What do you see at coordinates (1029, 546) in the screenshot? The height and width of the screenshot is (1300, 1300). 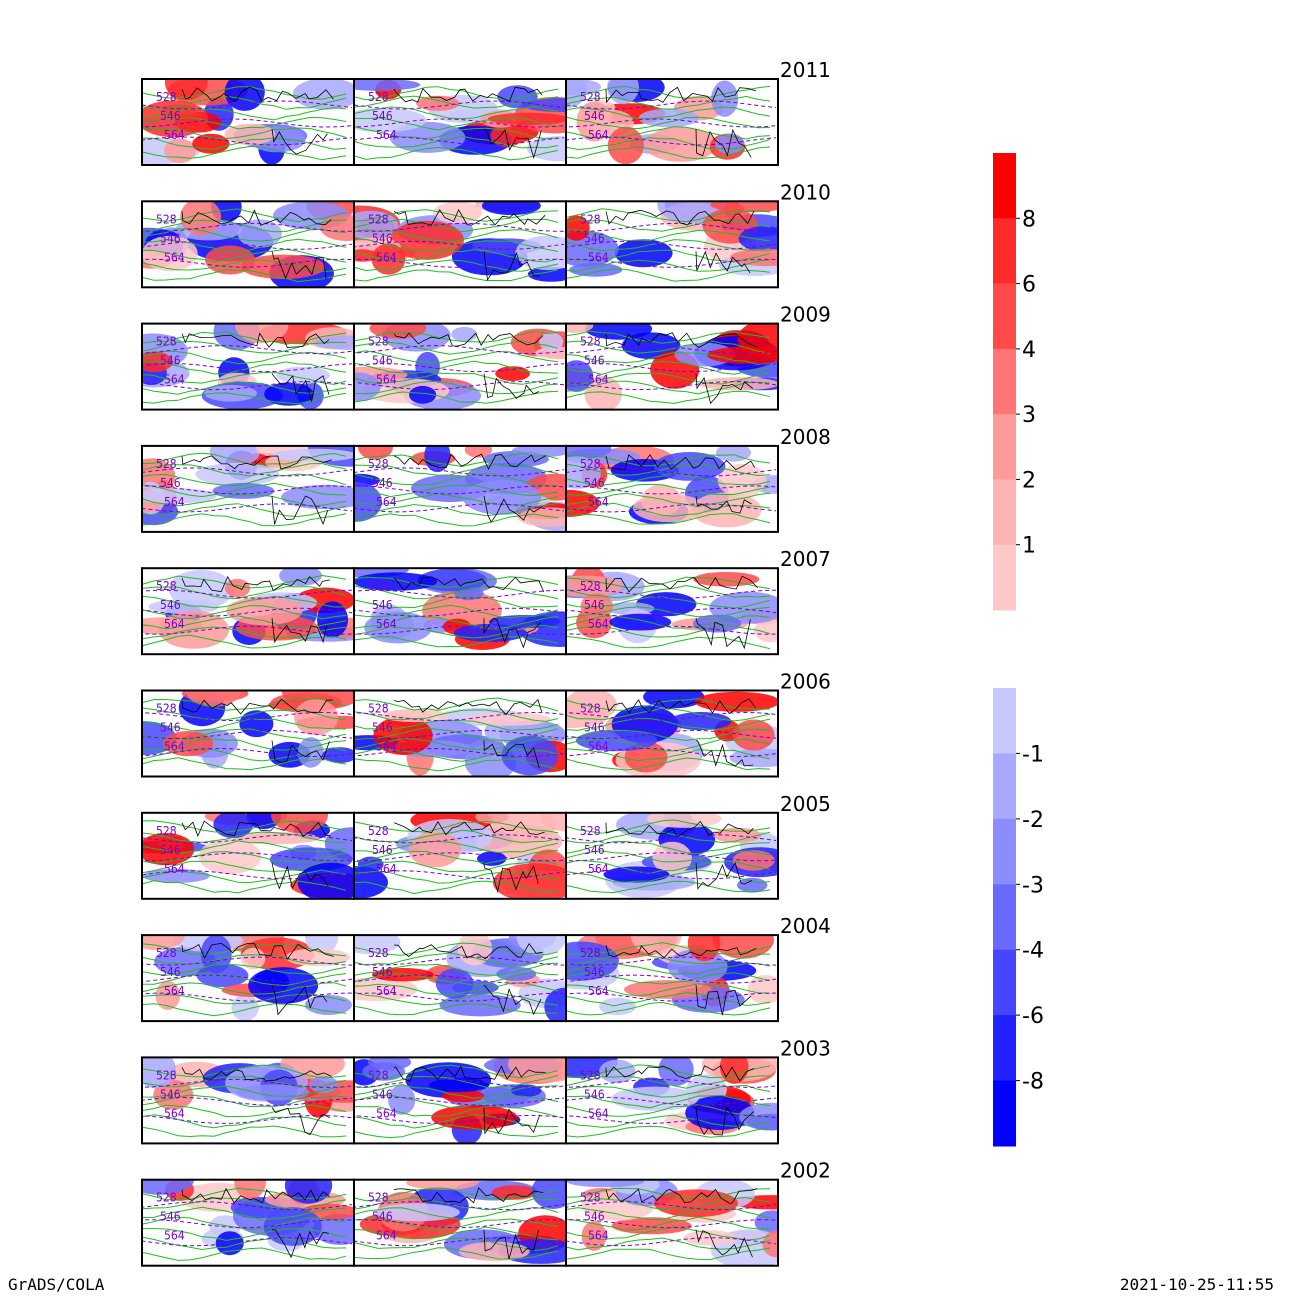 I see `colorbar-tick-label: 1` at bounding box center [1029, 546].